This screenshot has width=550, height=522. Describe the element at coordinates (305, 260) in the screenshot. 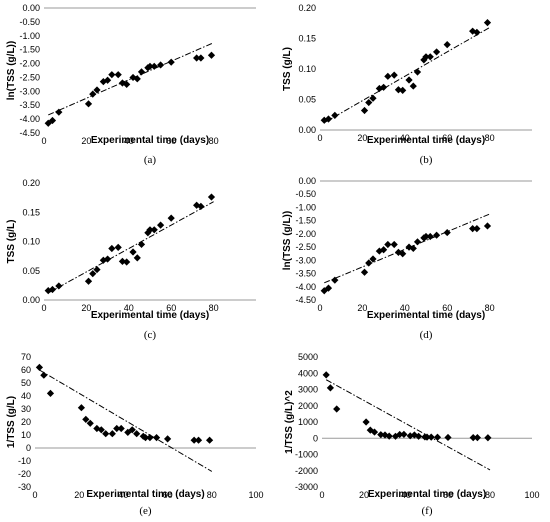

I see `y-tick-label: -3.00` at that location.